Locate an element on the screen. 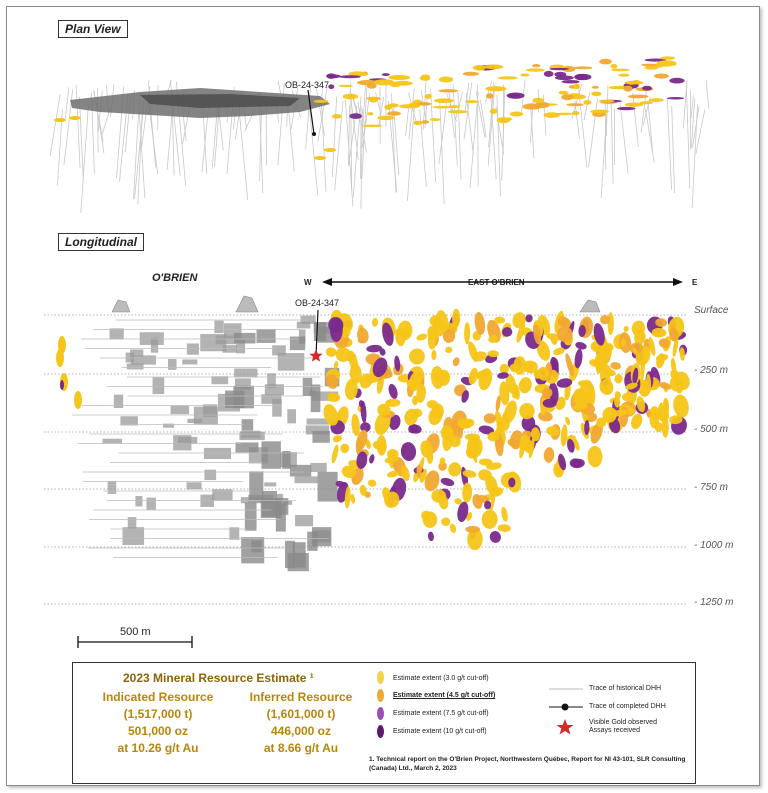 The image size is (768, 793). swatch-10g is located at coordinates (380, 731).